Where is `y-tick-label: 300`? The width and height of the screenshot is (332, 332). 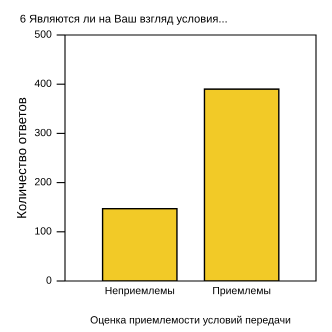
y-tick-label: 300 is located at coordinates (43, 132).